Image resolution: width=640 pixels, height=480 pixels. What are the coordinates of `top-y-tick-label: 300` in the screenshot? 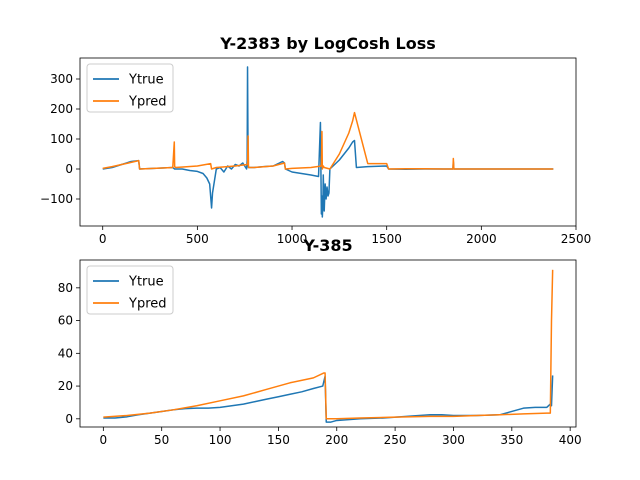 It's located at (61, 79).